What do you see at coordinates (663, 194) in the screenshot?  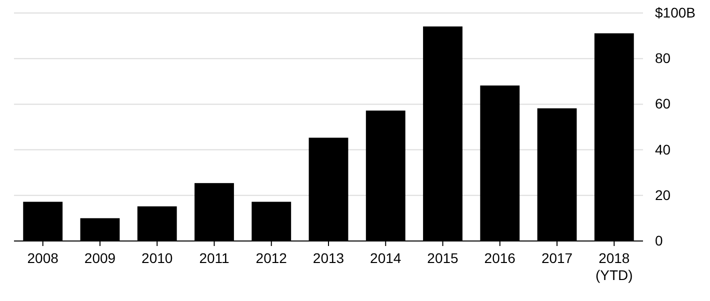 I see `y-tick-label: 20` at bounding box center [663, 194].